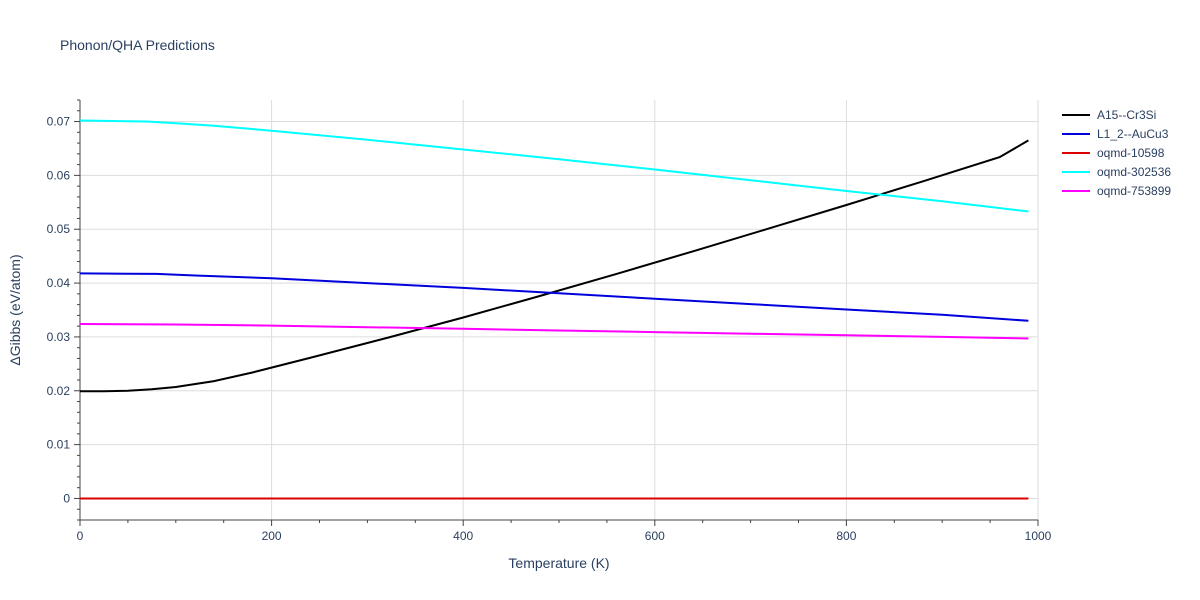  Describe the element at coordinates (558, 563) in the screenshot. I see `x-axis-label: Temperature (K)` at that location.